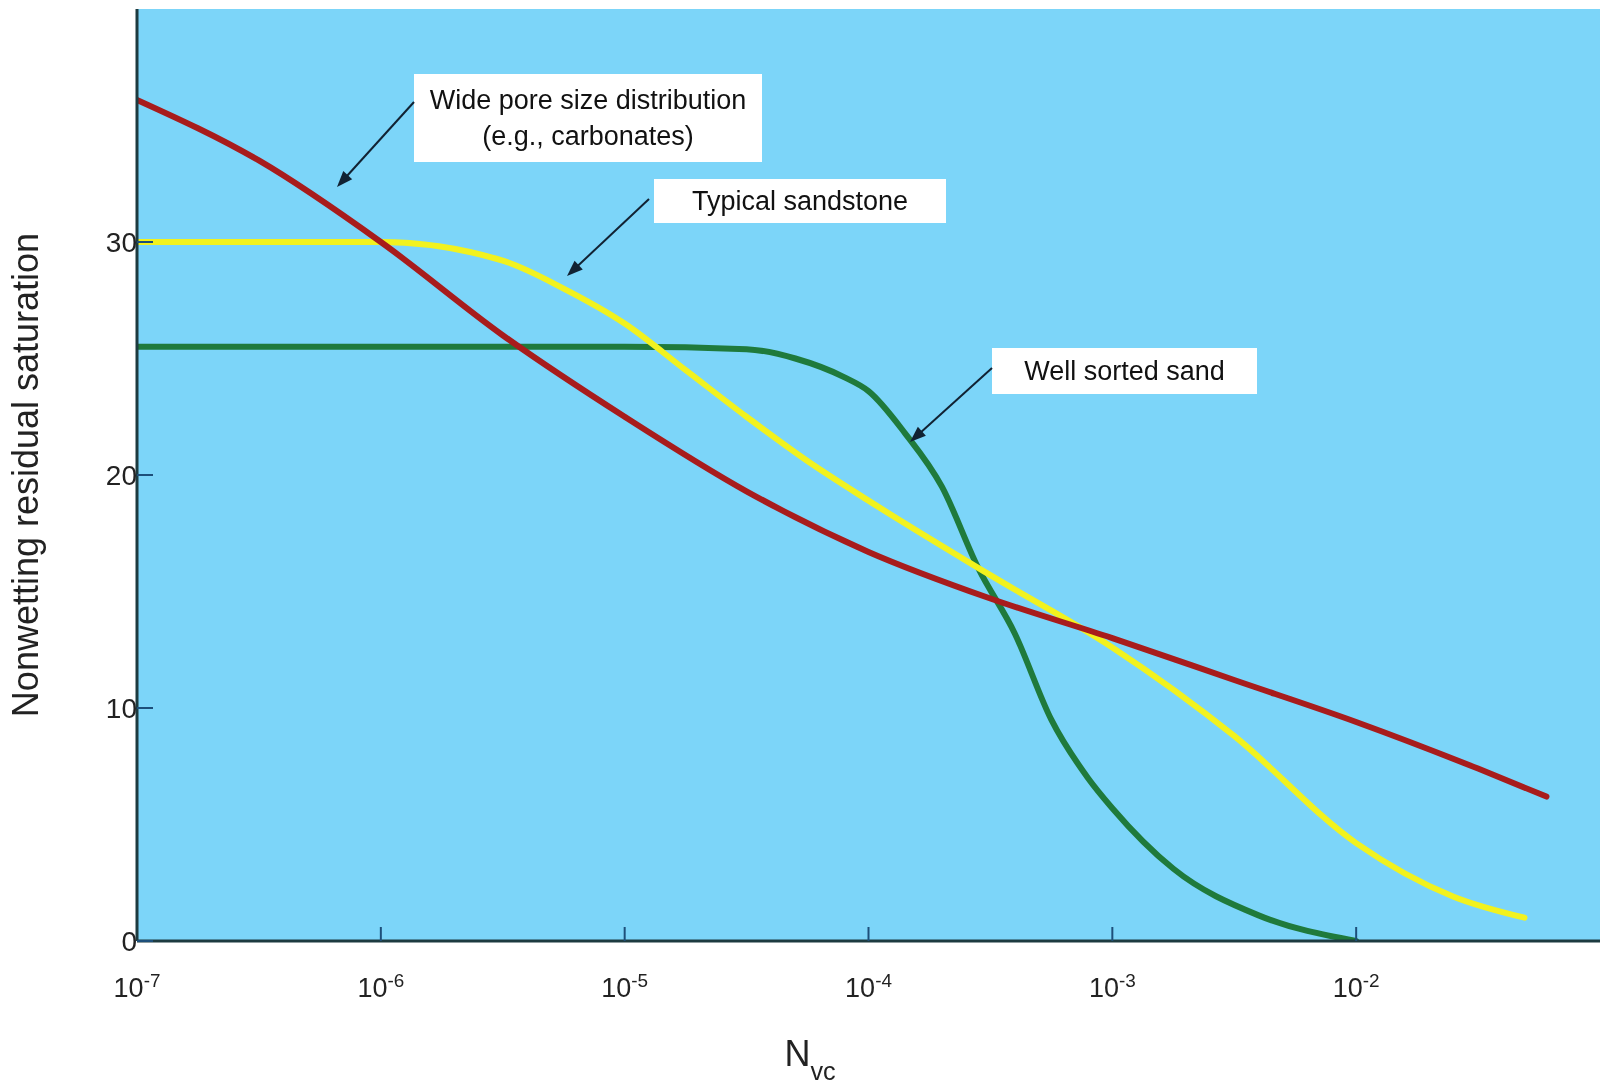 Image resolution: width=1603 pixels, height=1081 pixels. What do you see at coordinates (810, 1057) in the screenshot?
I see `x-axis-title: N$_{vc}$` at bounding box center [810, 1057].